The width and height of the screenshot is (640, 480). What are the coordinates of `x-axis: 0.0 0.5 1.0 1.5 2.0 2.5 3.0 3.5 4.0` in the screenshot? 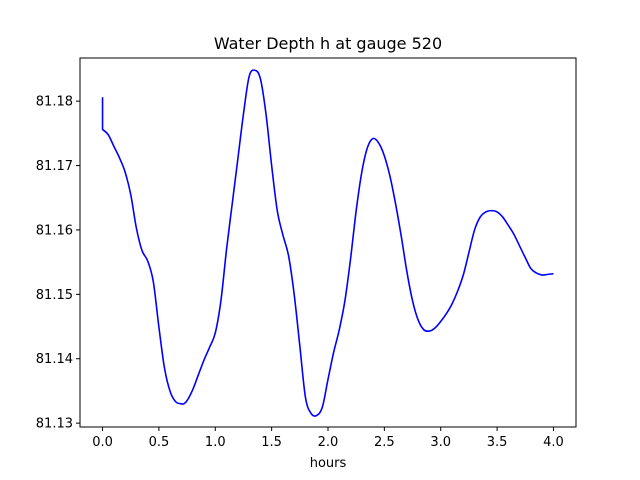 It's located at (328, 438).